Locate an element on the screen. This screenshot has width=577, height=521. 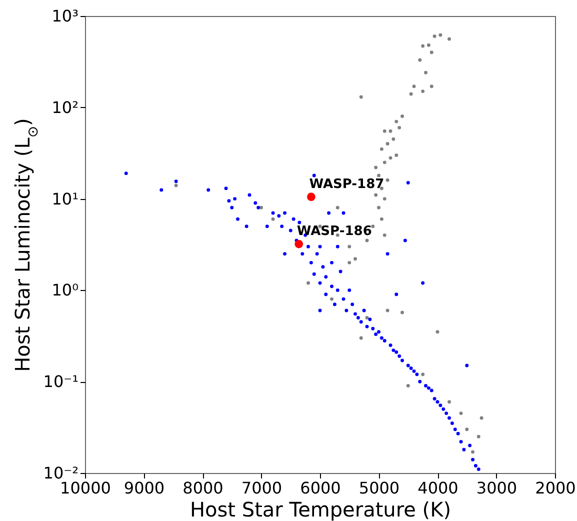
x-tick-label: 6000 is located at coordinates (320, 488).